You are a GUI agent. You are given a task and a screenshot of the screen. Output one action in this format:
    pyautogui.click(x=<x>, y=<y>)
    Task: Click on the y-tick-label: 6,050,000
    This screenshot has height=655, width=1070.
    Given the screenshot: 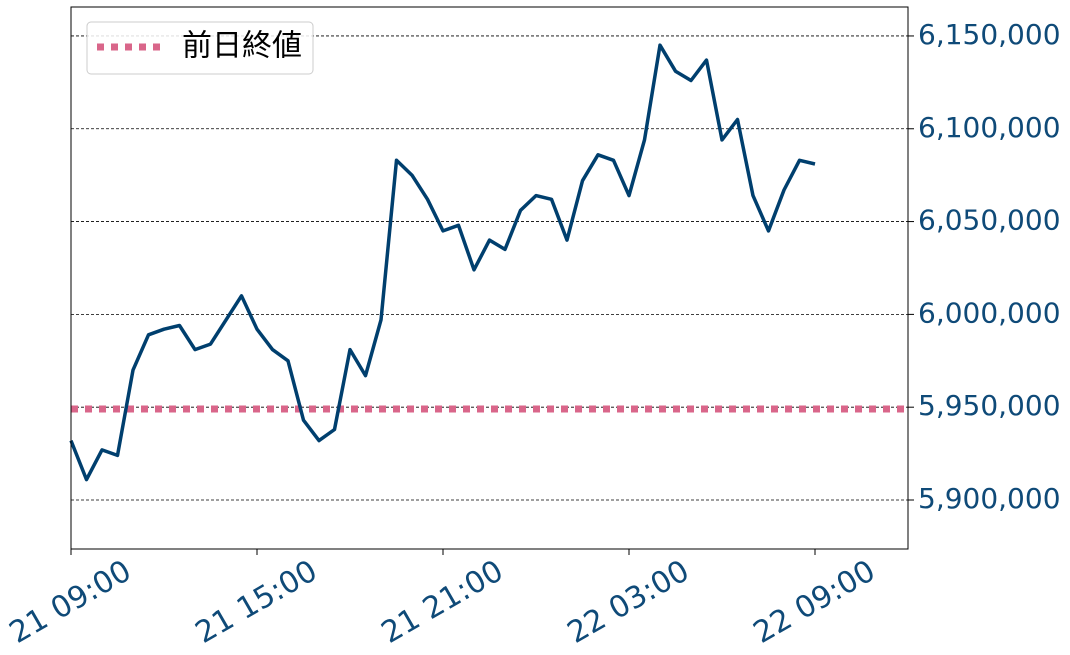 What is the action you would take?
    pyautogui.click(x=989, y=220)
    